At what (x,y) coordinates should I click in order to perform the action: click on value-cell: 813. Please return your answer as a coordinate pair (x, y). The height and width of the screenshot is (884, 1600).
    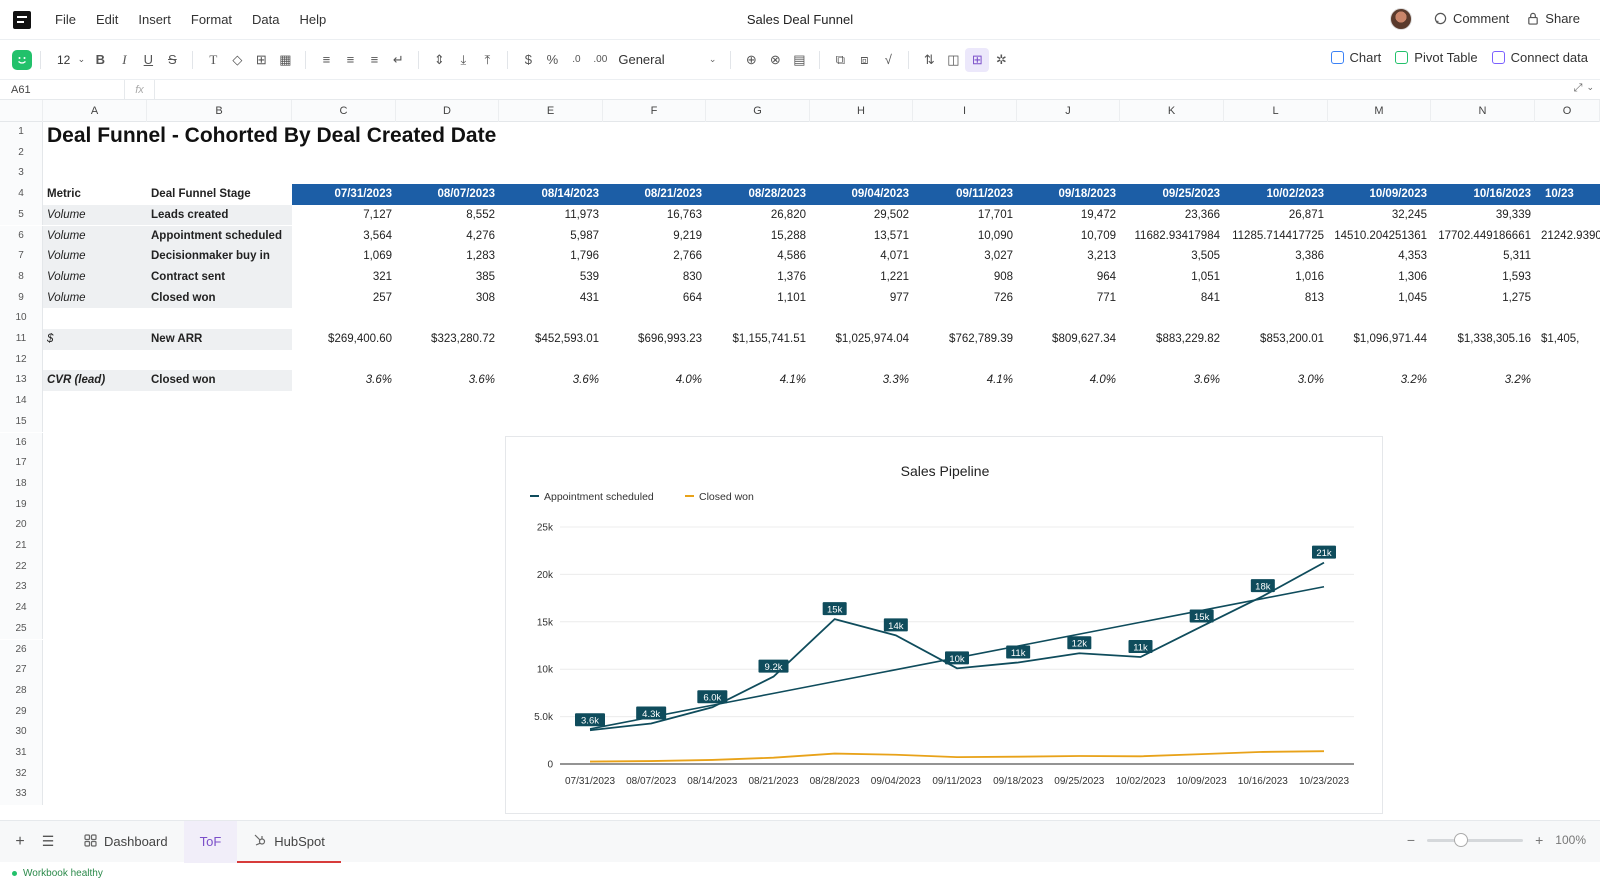
    Looking at the image, I should click on (1314, 297).